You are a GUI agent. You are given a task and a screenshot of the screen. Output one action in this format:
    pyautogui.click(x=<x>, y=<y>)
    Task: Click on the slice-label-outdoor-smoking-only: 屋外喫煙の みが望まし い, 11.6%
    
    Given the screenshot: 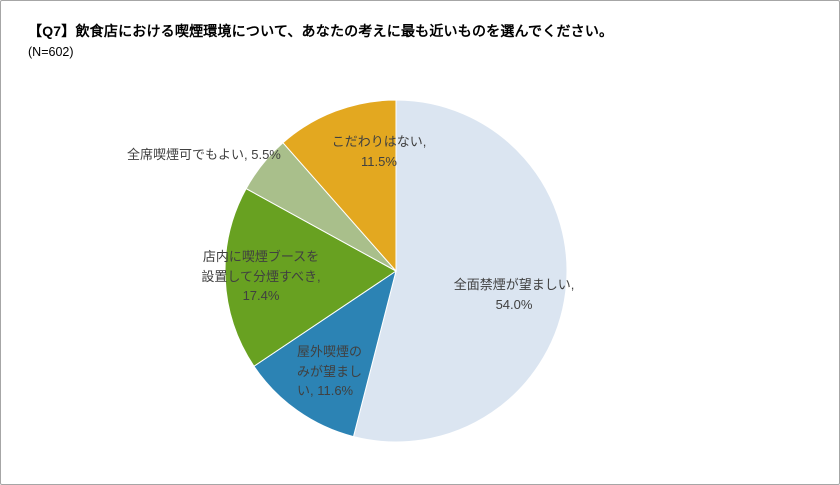 What is the action you would take?
    pyautogui.click(x=333, y=371)
    